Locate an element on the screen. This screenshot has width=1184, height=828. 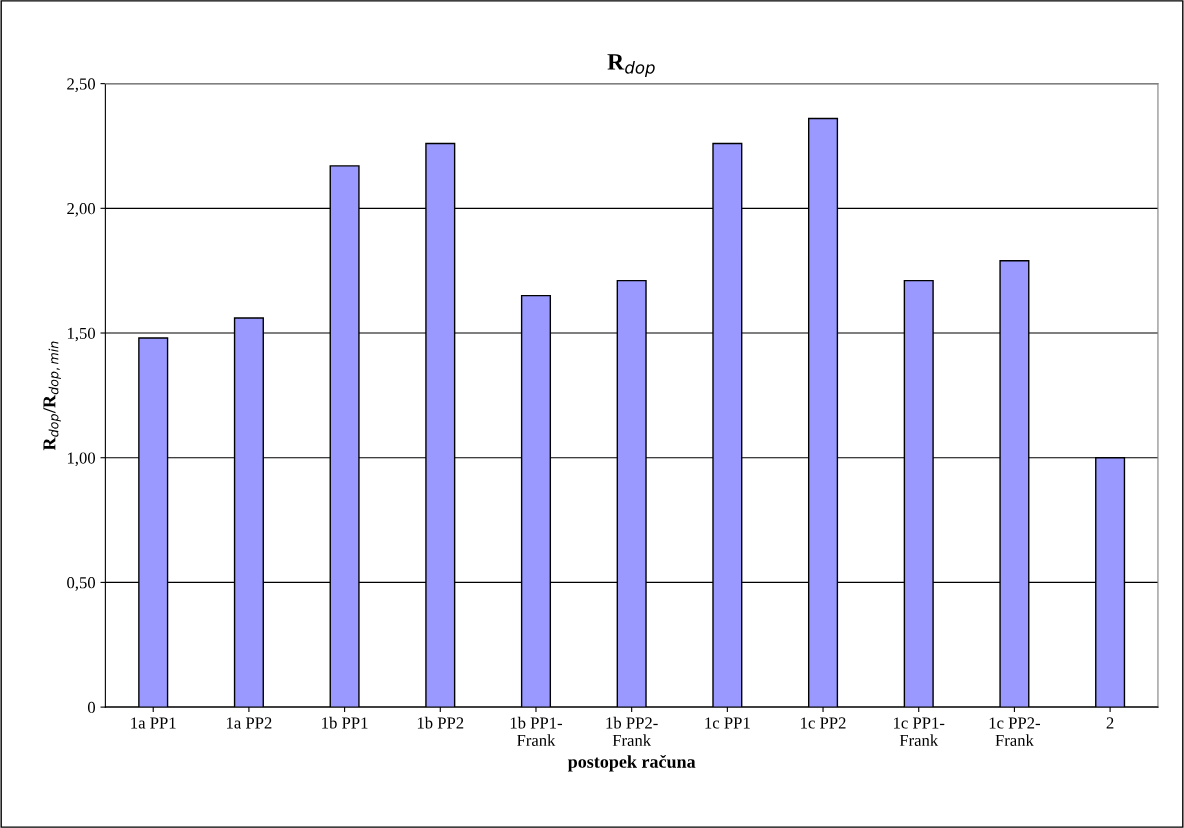
y-tick-label: 1,50 is located at coordinates (81, 334).